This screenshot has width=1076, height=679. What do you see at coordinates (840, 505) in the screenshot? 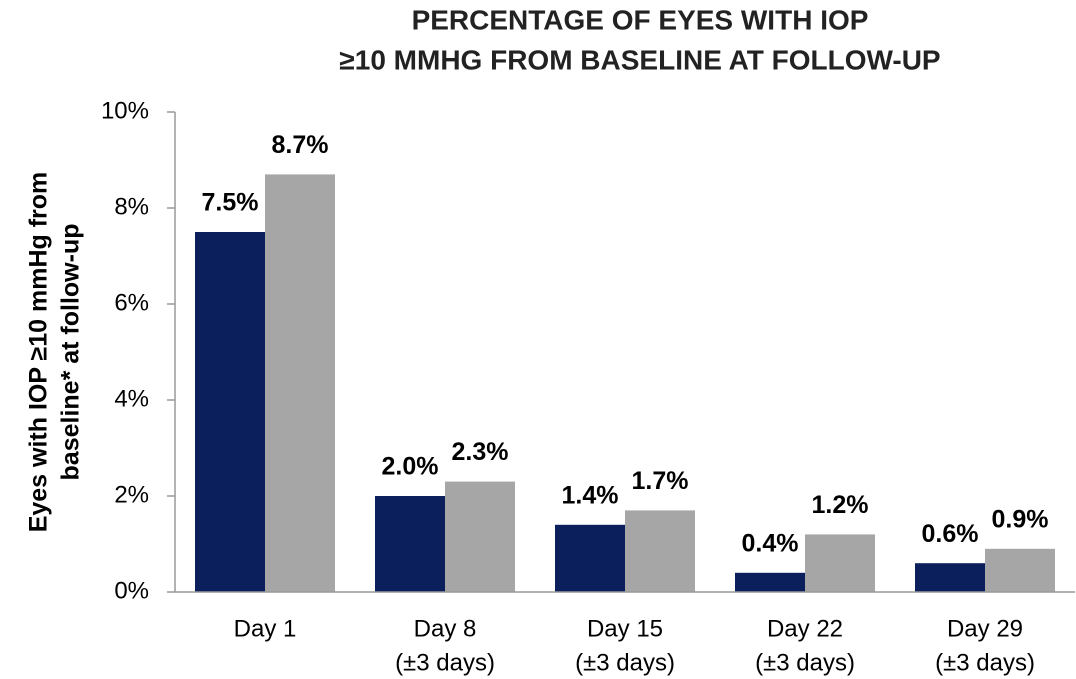
I see `data-label: 1.2%` at bounding box center [840, 505].